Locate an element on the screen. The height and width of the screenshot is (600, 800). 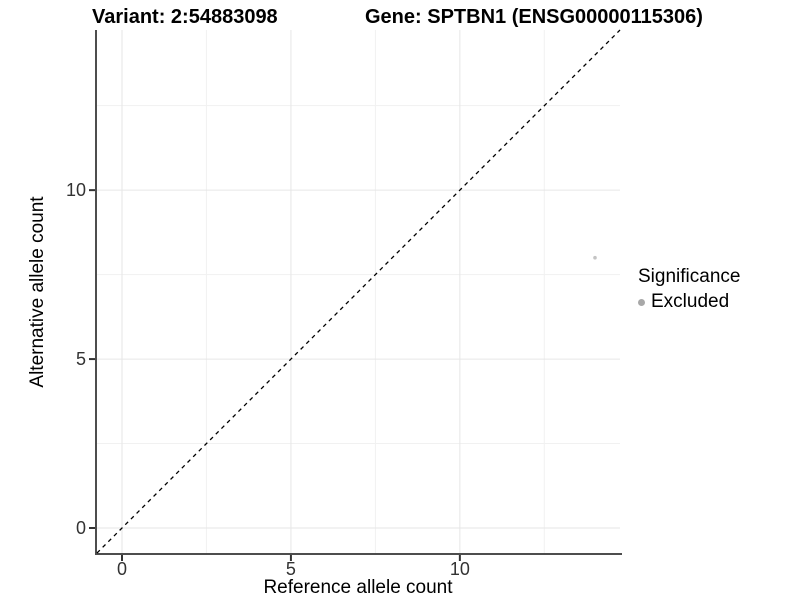
legend-item-excluded: Excluded is located at coordinates (689, 302).